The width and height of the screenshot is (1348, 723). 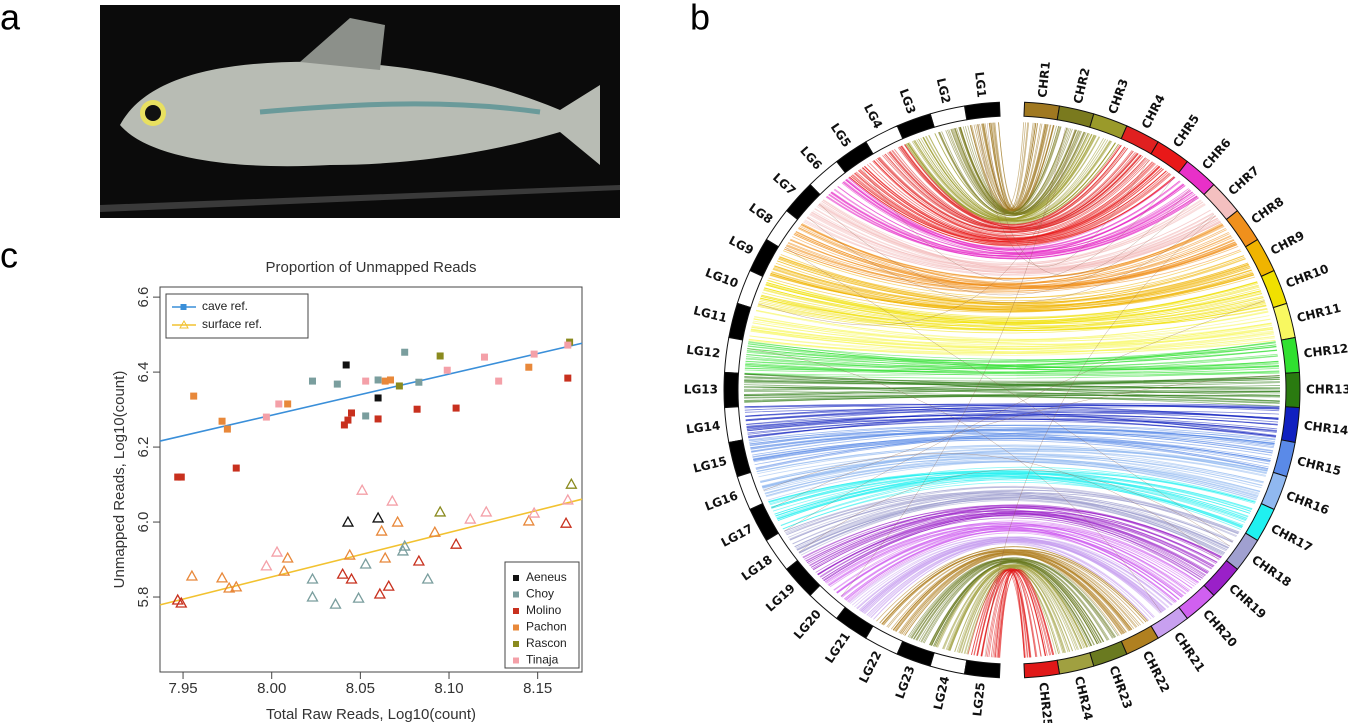 I want to click on chromosome-label: CHR13, so click(x=1327, y=390).